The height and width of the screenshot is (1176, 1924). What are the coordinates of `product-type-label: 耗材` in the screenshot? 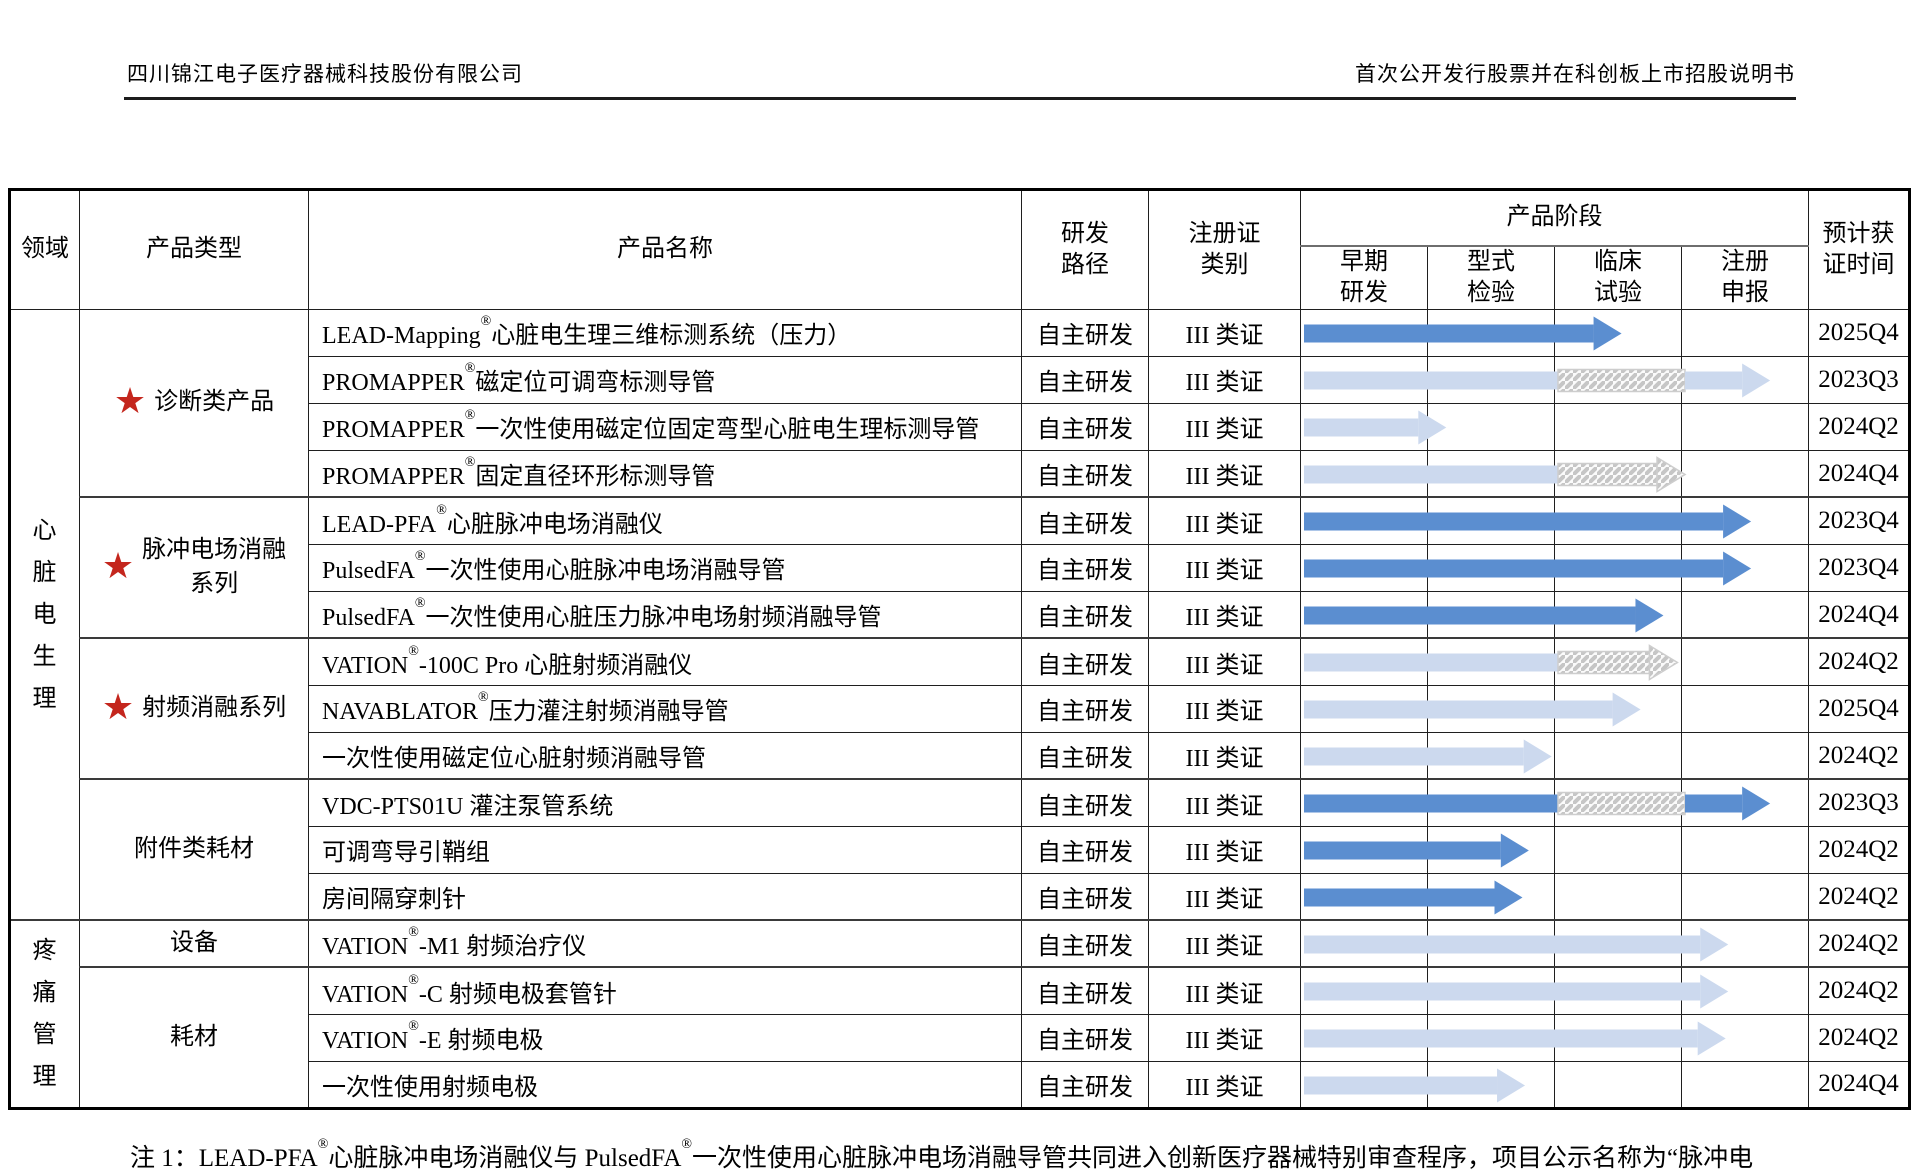 It's located at (194, 1036).